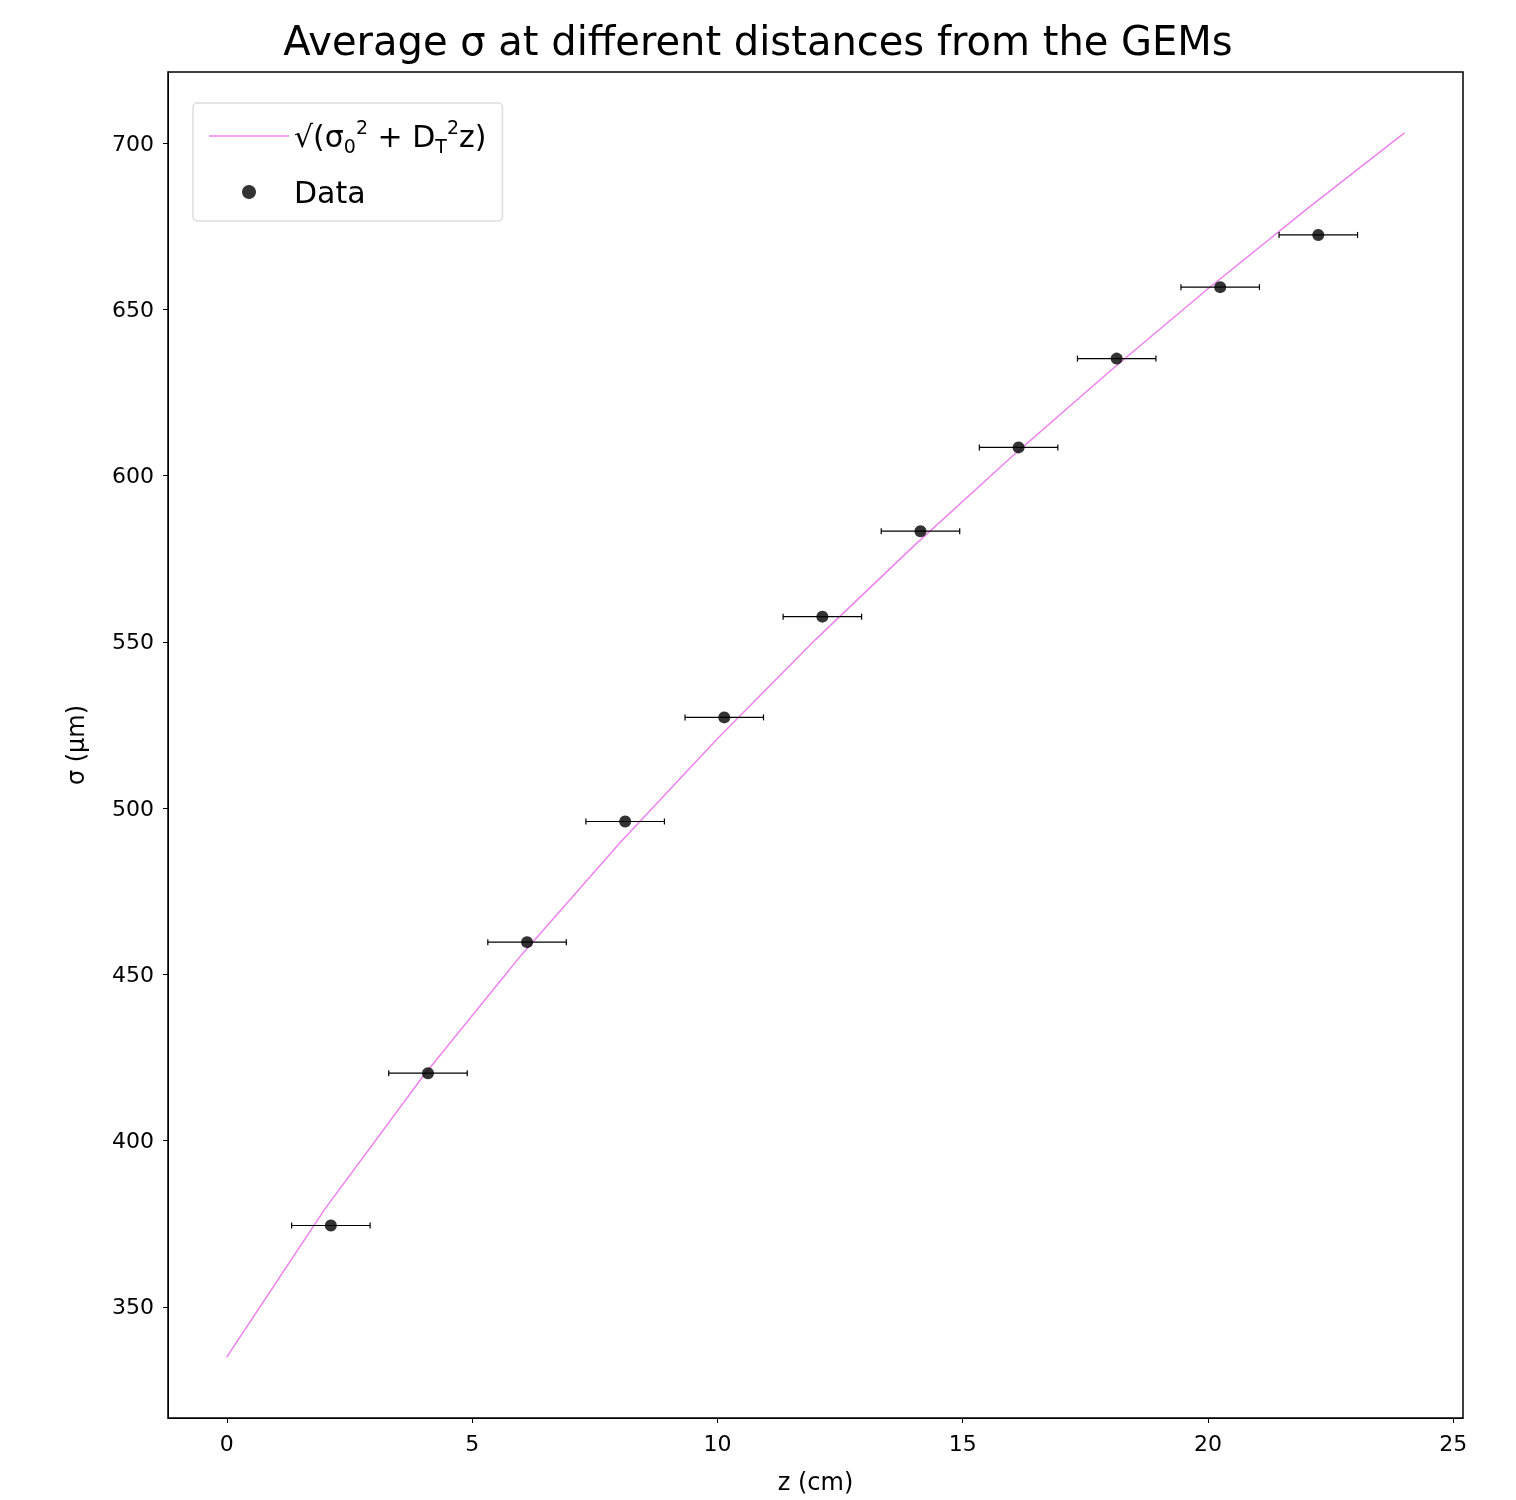  Describe the element at coordinates (133, 476) in the screenshot. I see `y-tick-label: 600` at that location.